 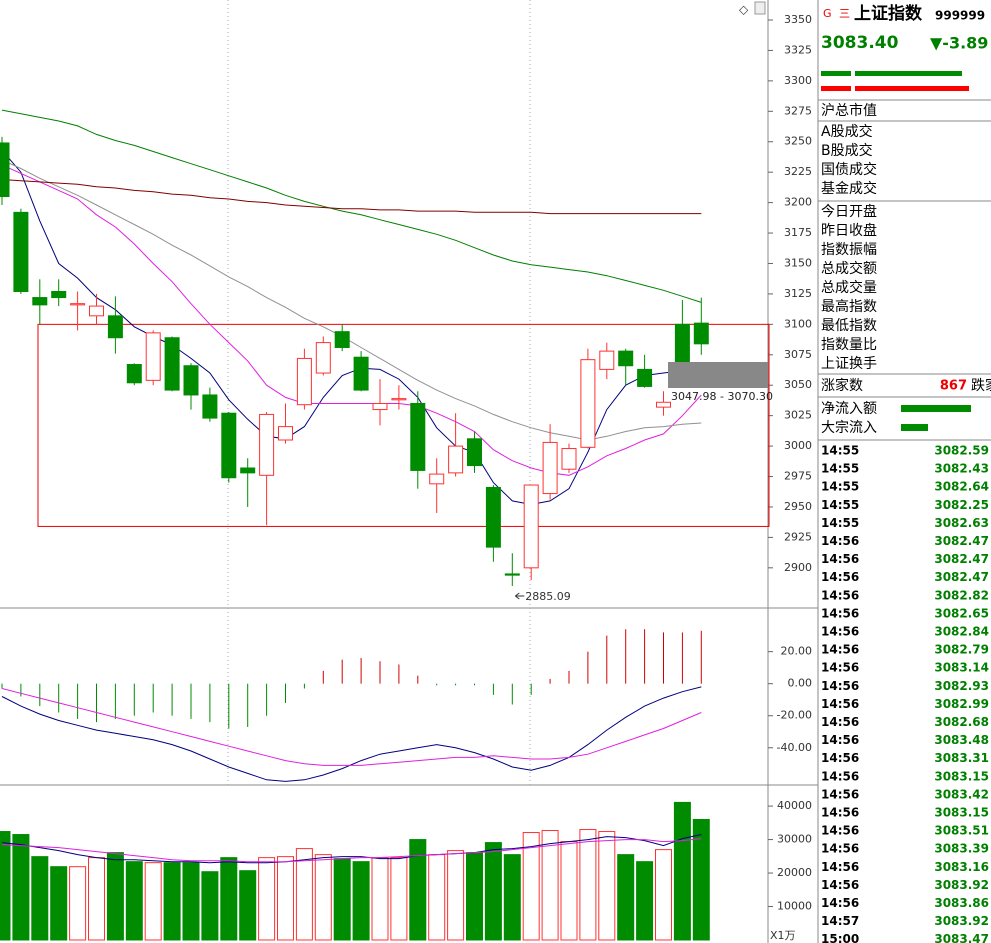 What do you see at coordinates (849, 428) in the screenshot?
I see `flow-label: 大宗流入` at bounding box center [849, 428].